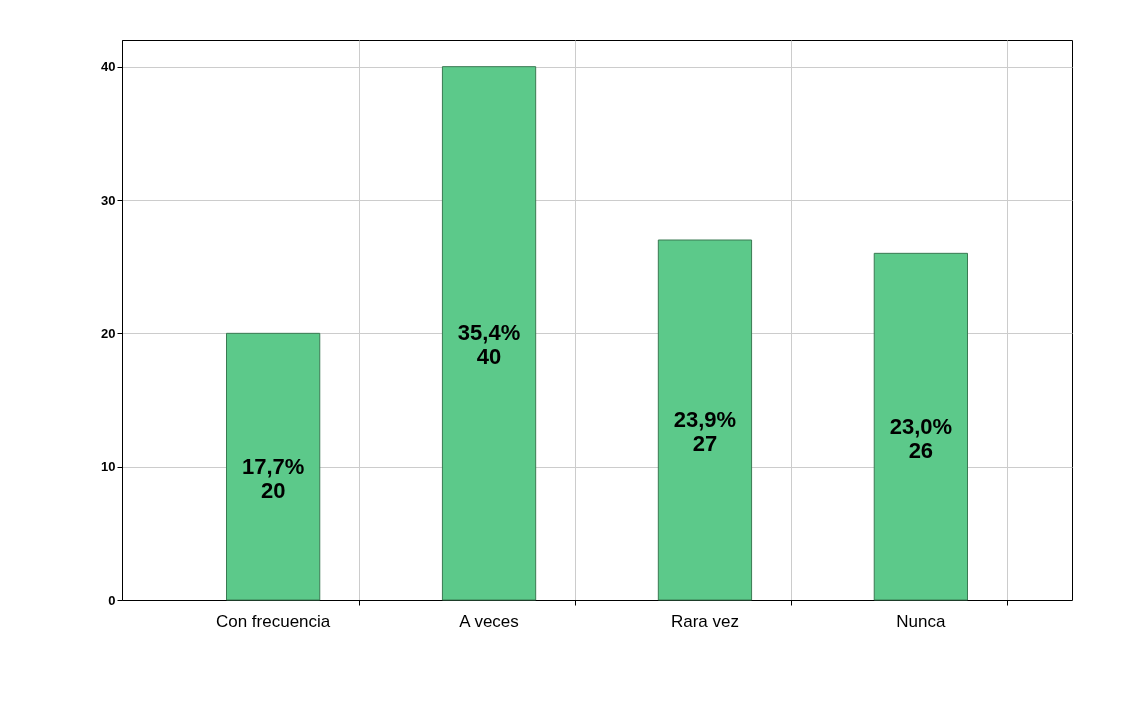 The image size is (1131, 702). Describe the element at coordinates (921, 438) in the screenshot. I see `data-label: 23,0% 26` at that location.